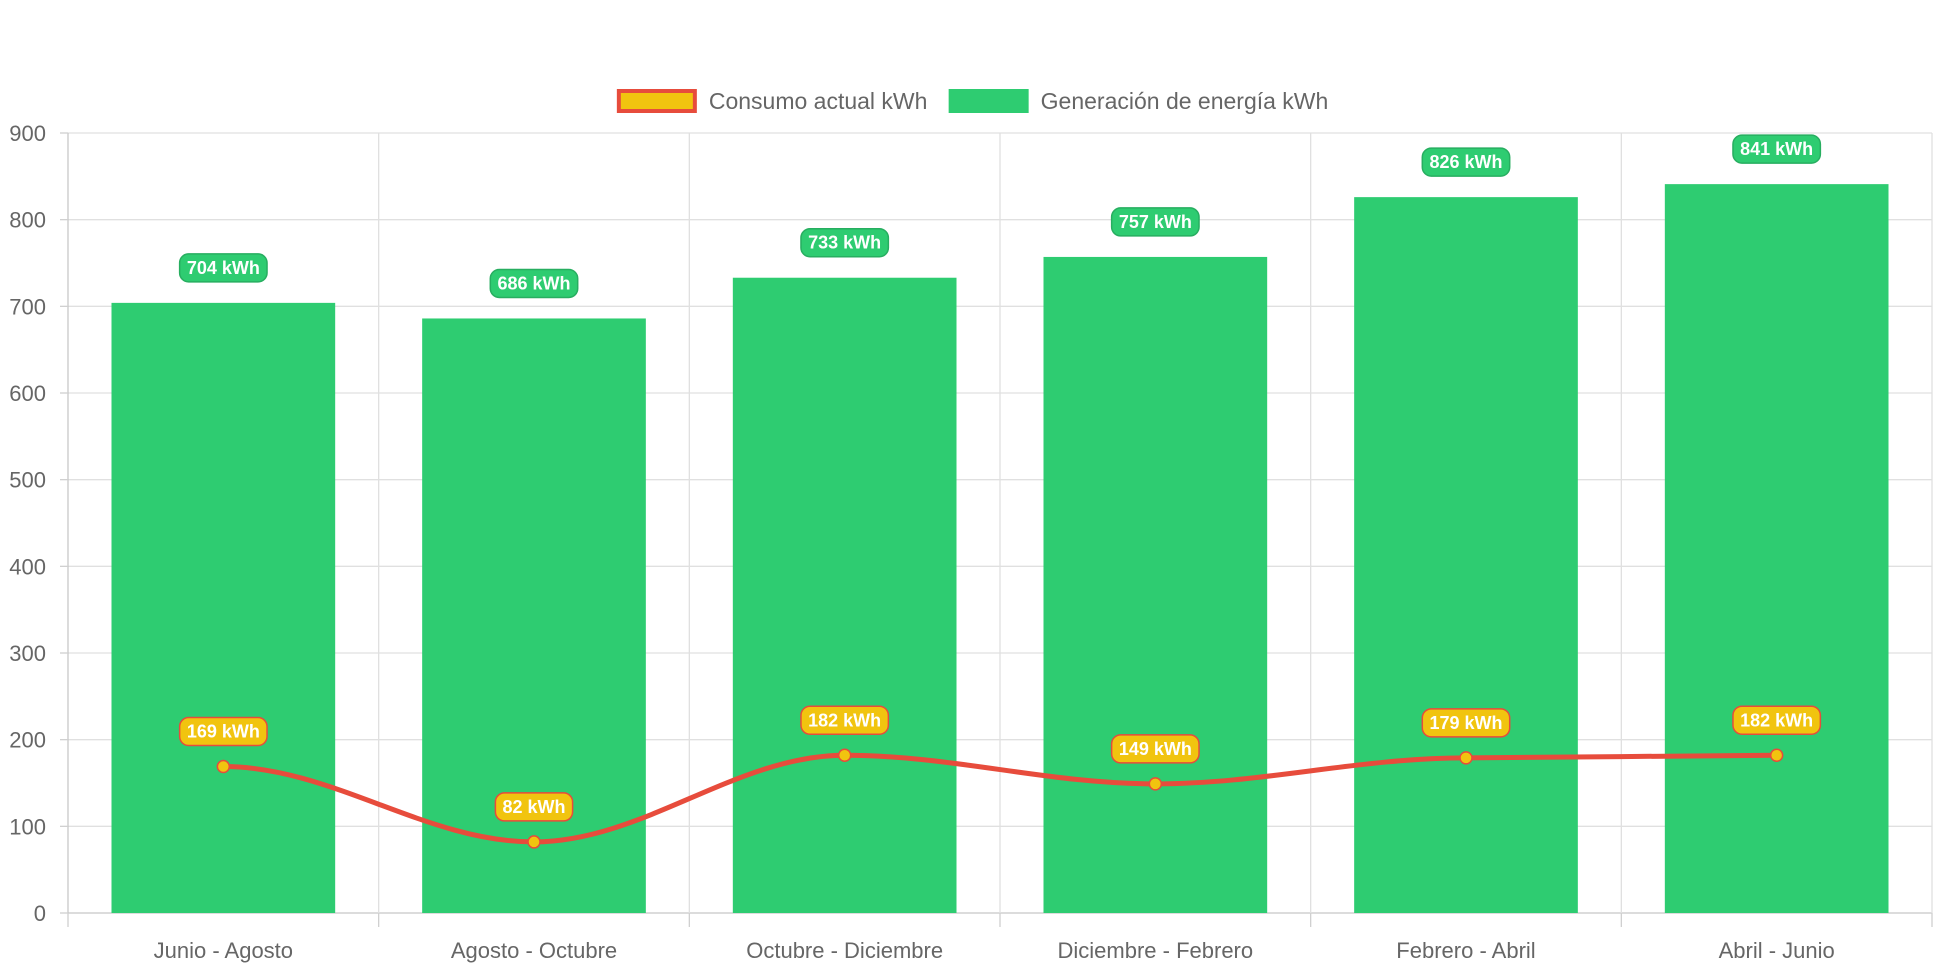  What do you see at coordinates (27, 480) in the screenshot?
I see `y-tick-label: 500` at bounding box center [27, 480].